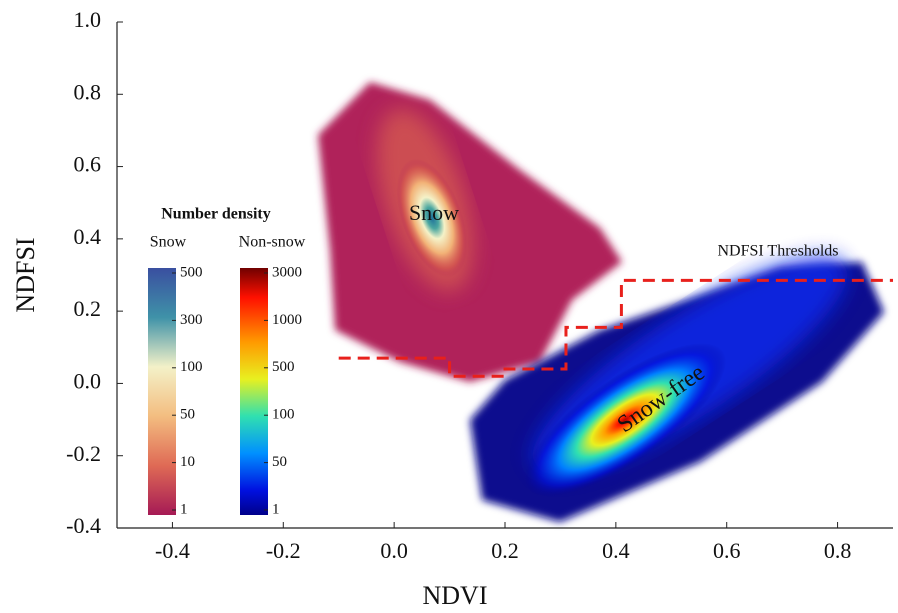  What do you see at coordinates (615, 328) in the screenshot?
I see `threshold-line` at bounding box center [615, 328].